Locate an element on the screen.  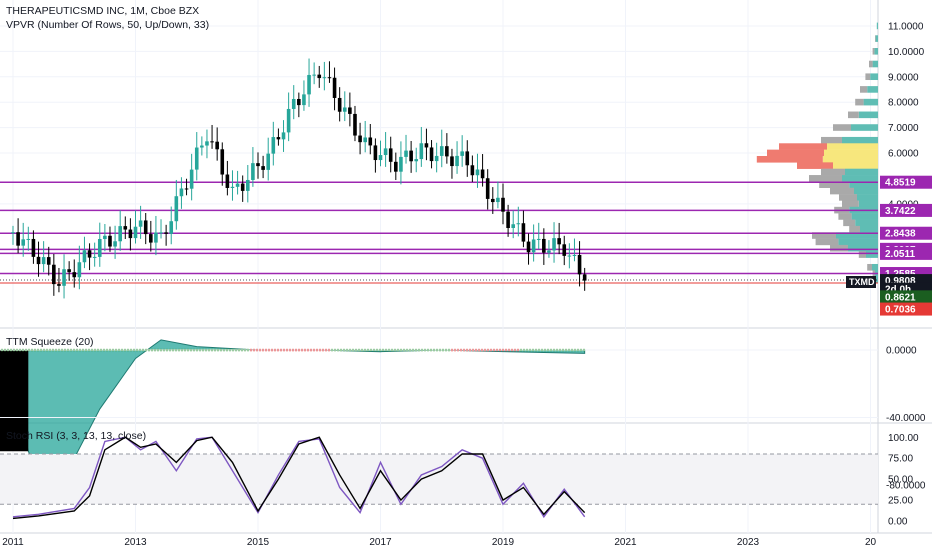
symbol-tag is located at coordinates (861, 282).